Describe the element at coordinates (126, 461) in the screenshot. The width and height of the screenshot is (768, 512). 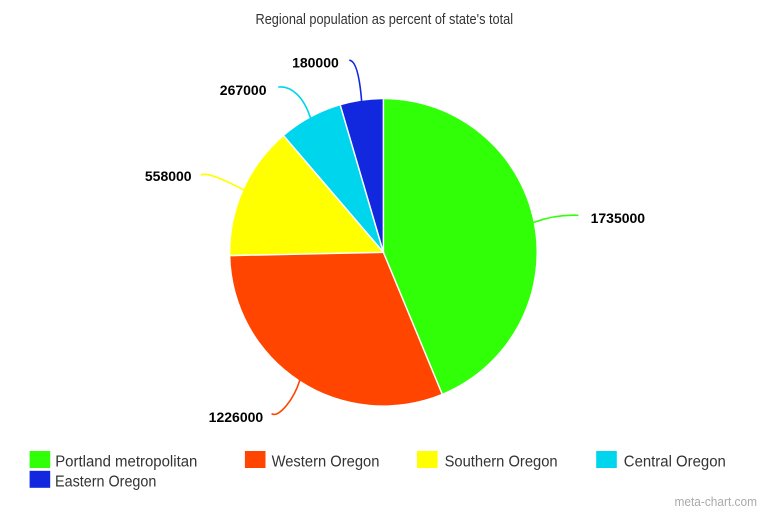
I see `svg-text: Portland metropolitan` at that location.